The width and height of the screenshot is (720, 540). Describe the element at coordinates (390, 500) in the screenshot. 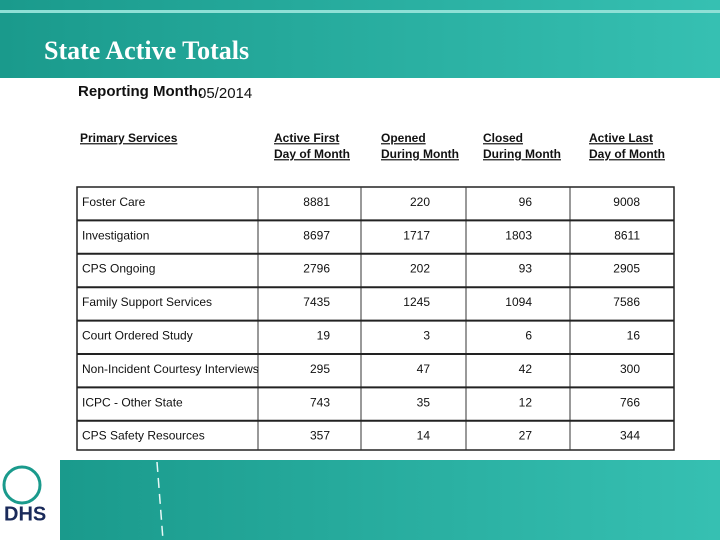

I see `footer-band` at that location.